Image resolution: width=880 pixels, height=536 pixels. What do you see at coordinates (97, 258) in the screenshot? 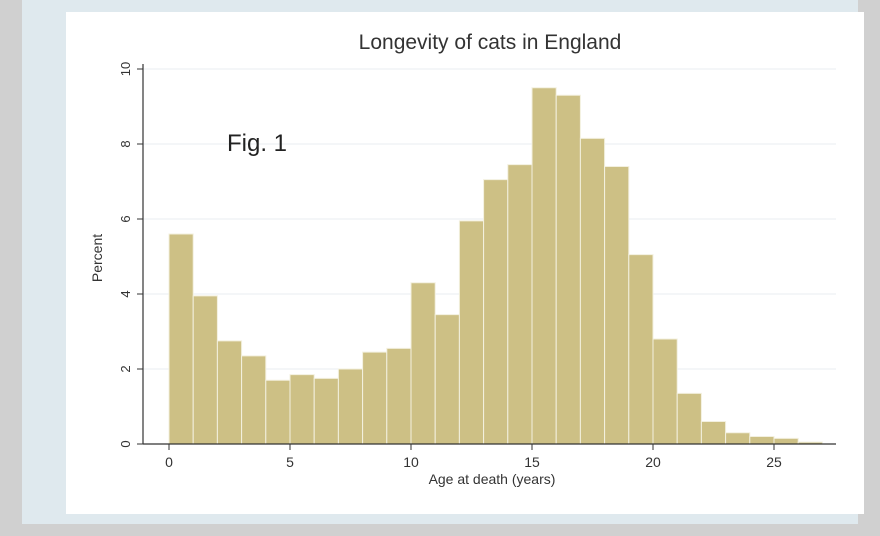
I see `y-axis-label: Percent` at bounding box center [97, 258].